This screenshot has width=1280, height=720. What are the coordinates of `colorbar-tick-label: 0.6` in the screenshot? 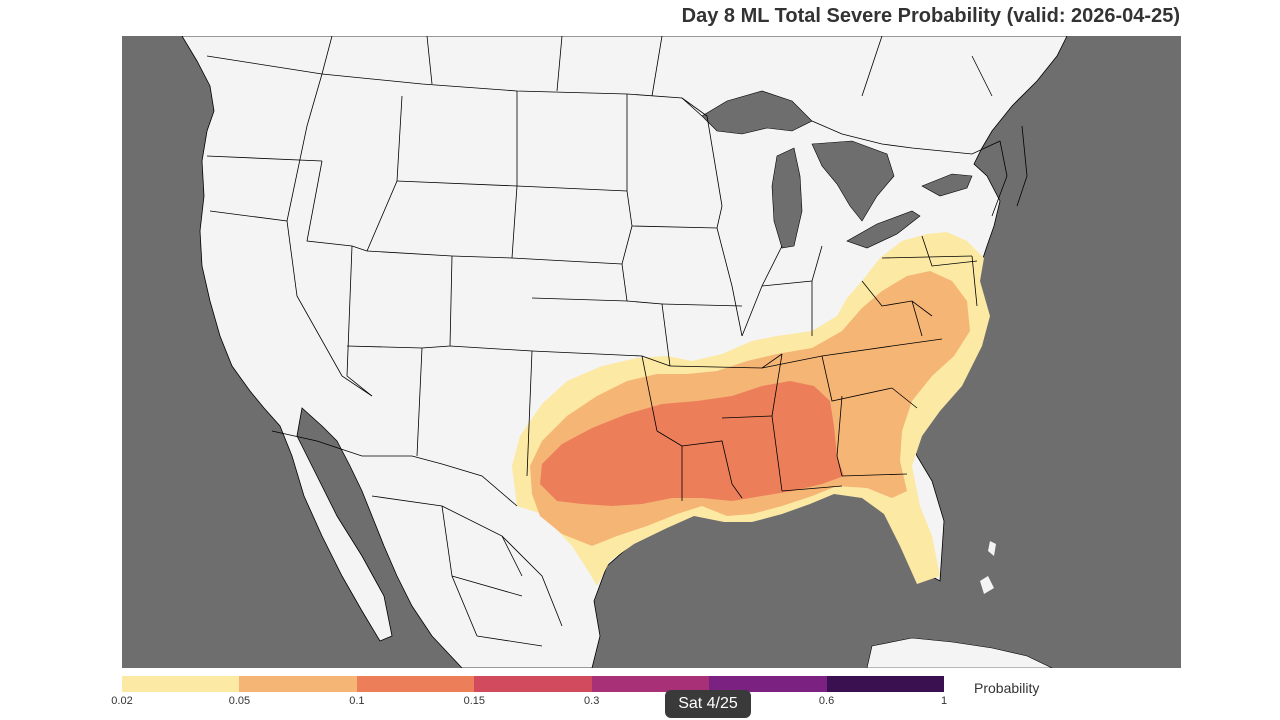 It's located at (826, 701).